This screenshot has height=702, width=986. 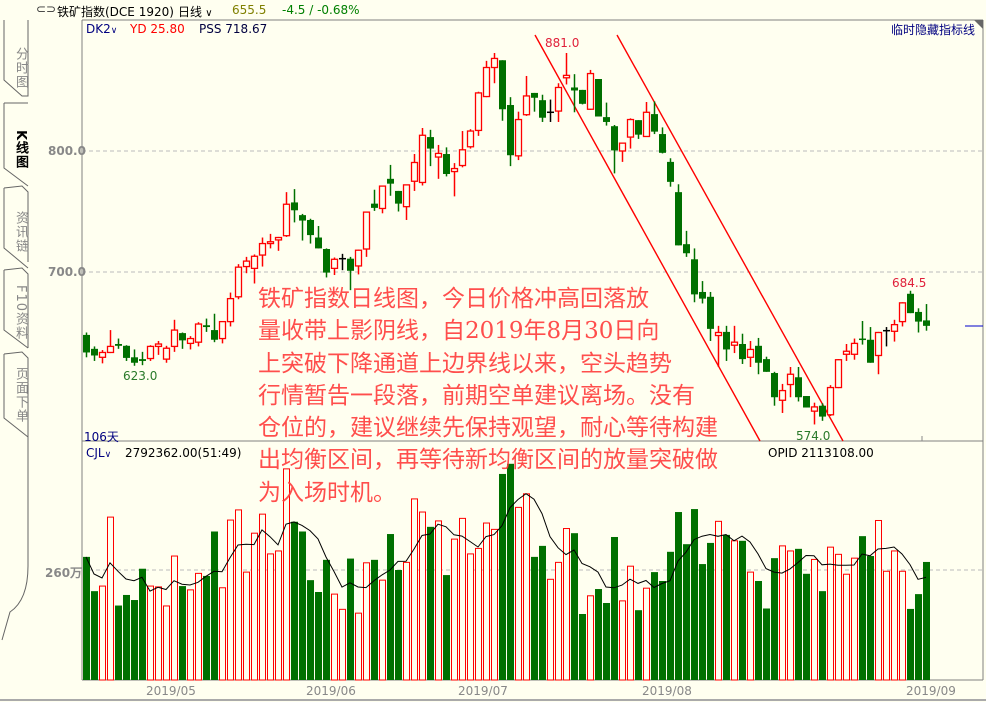 What do you see at coordinates (667, 691) in the screenshot?
I see `x-label-2019-08: 2019/08` at bounding box center [667, 691].